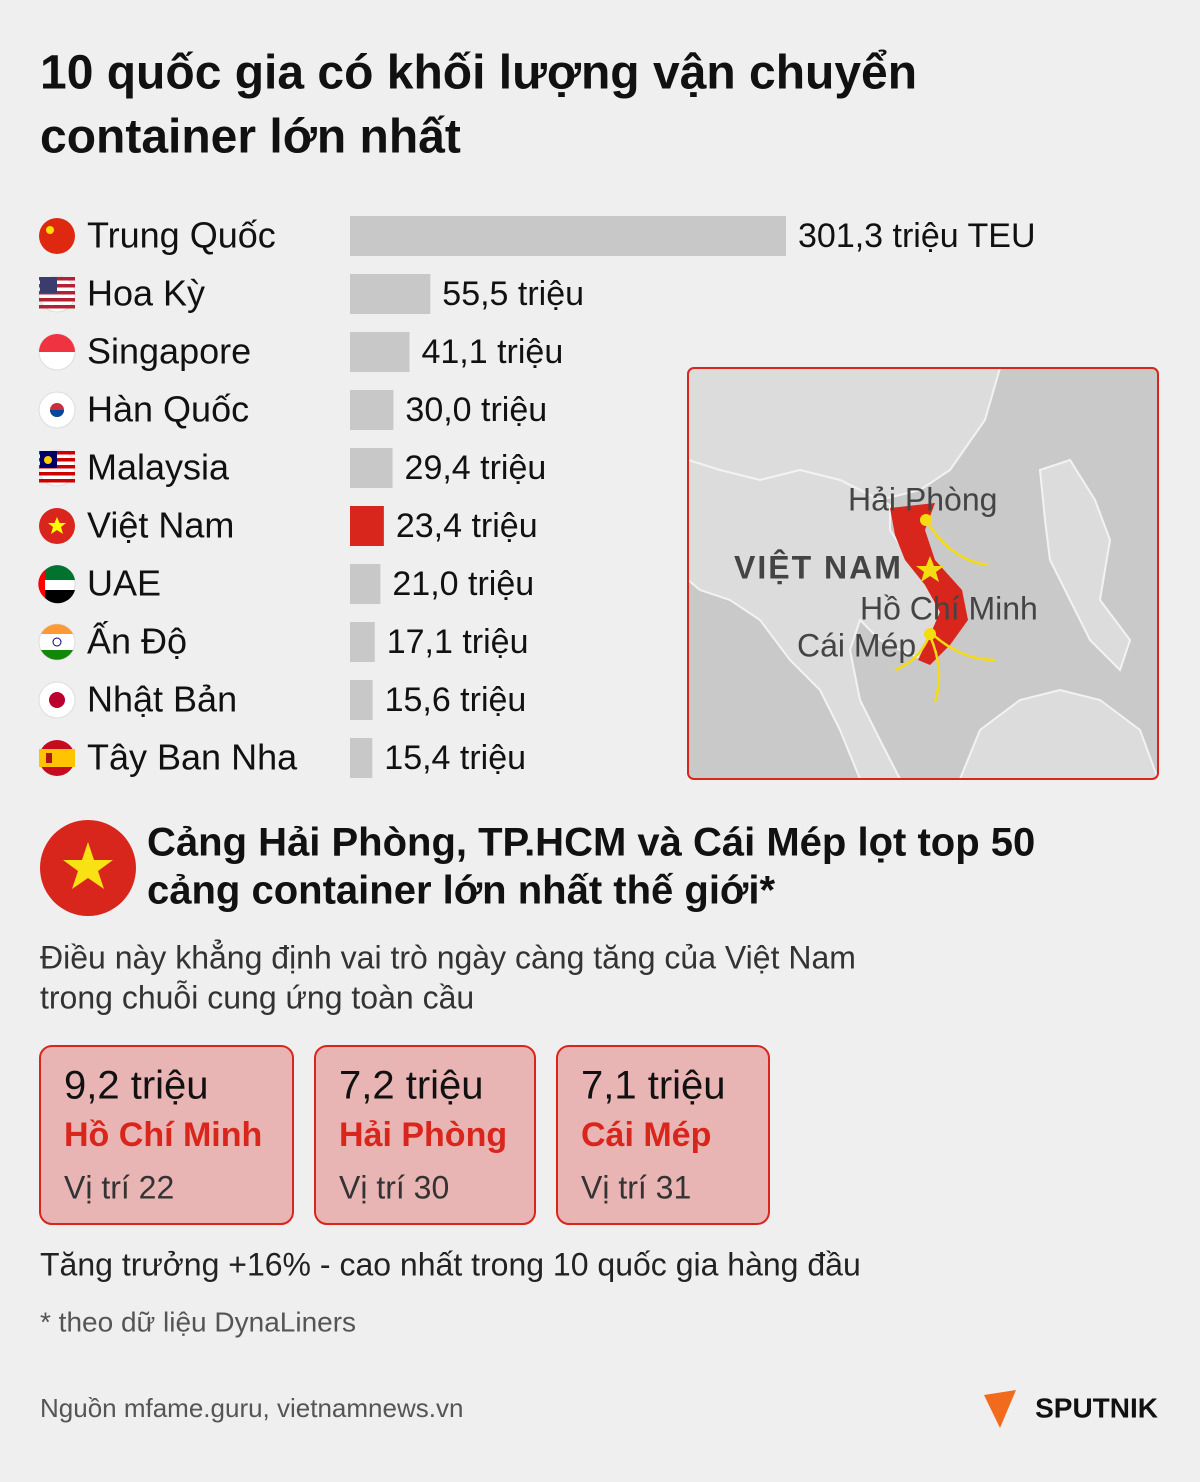 This screenshot has height=1482, width=1200. I want to click on value-label: 29,4 triệu, so click(476, 468).